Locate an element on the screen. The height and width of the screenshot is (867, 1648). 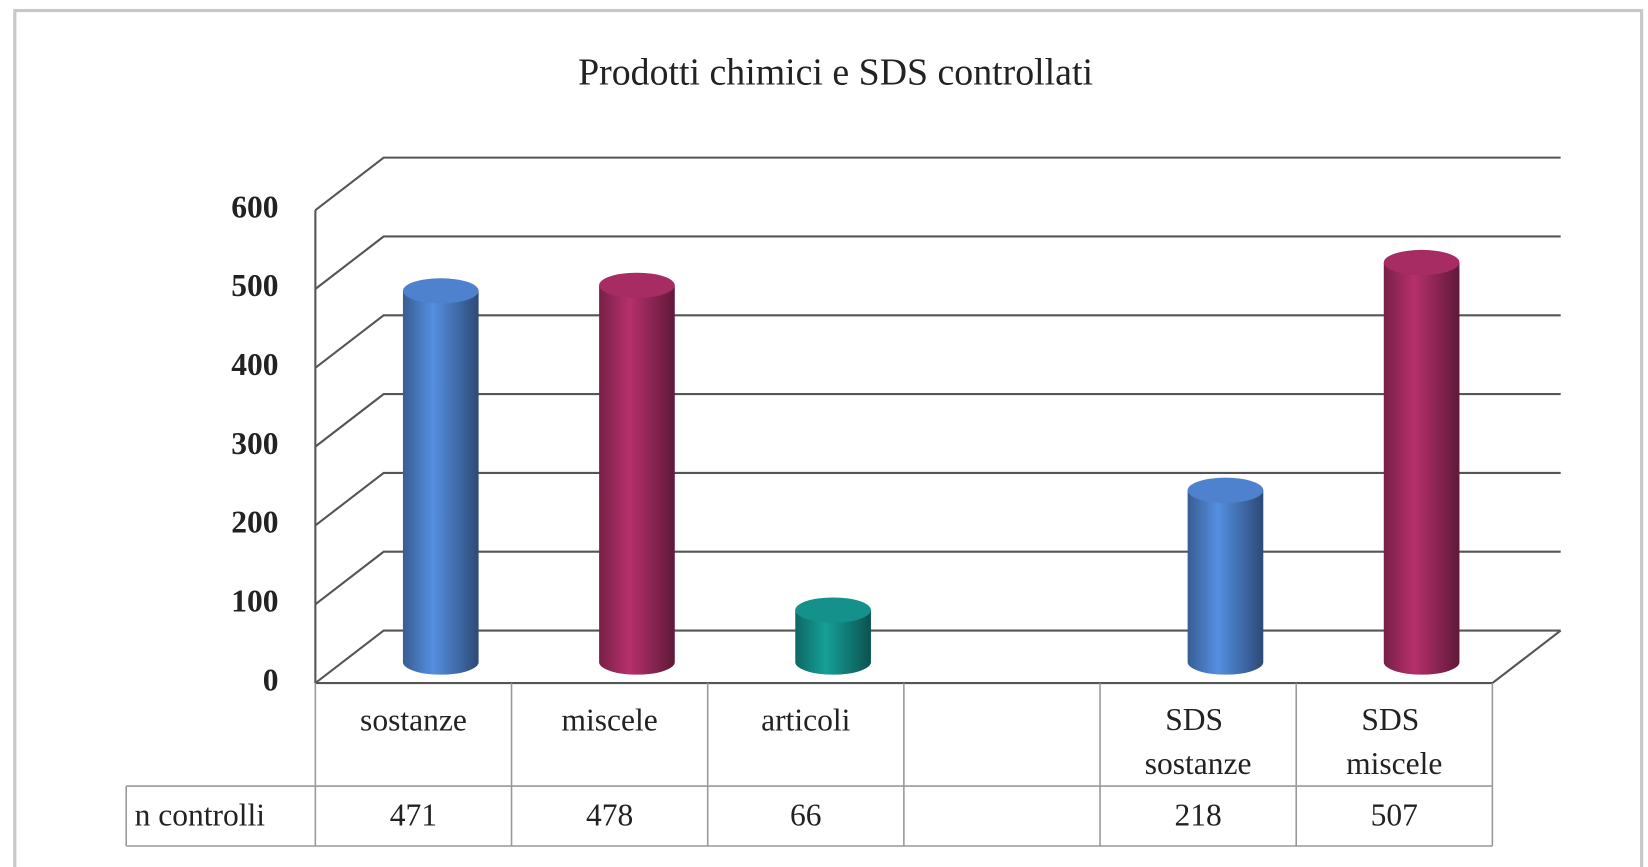
data-table-value: 507 is located at coordinates (1394, 814).